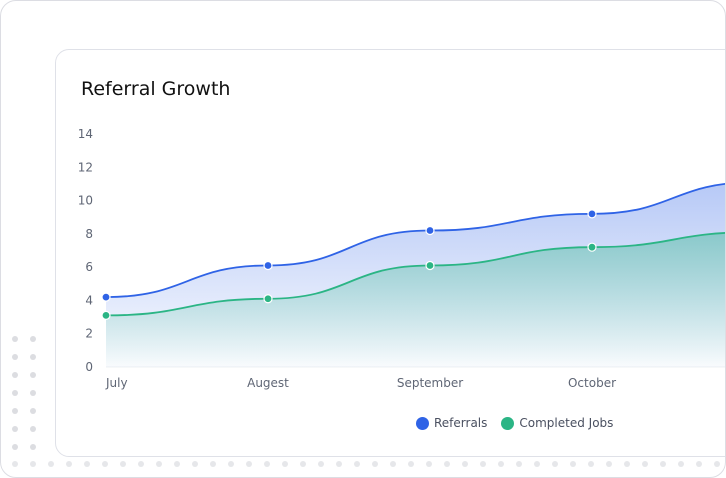  I want to click on x-tick-label: September, so click(430, 383).